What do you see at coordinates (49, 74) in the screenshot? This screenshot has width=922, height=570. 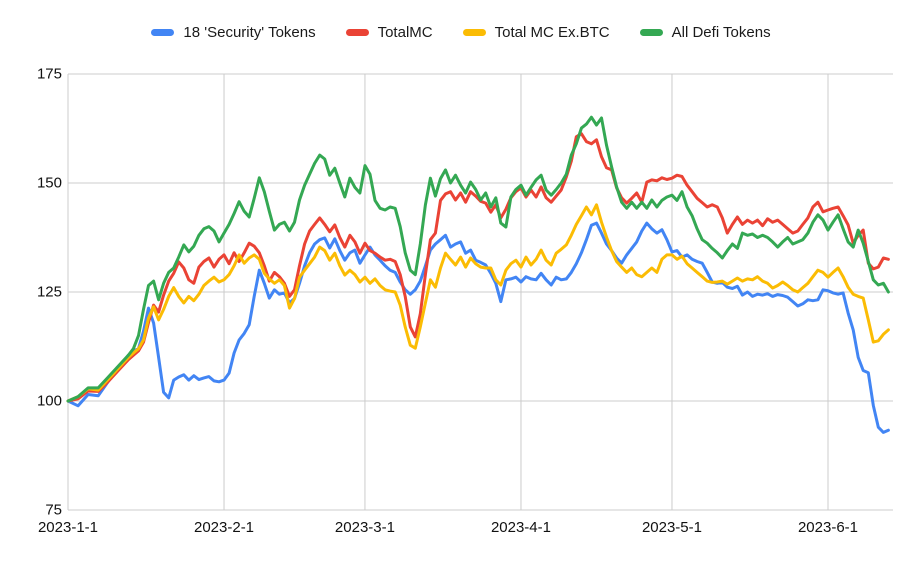 I see `y-axis-tick-label-175: 175` at bounding box center [49, 74].